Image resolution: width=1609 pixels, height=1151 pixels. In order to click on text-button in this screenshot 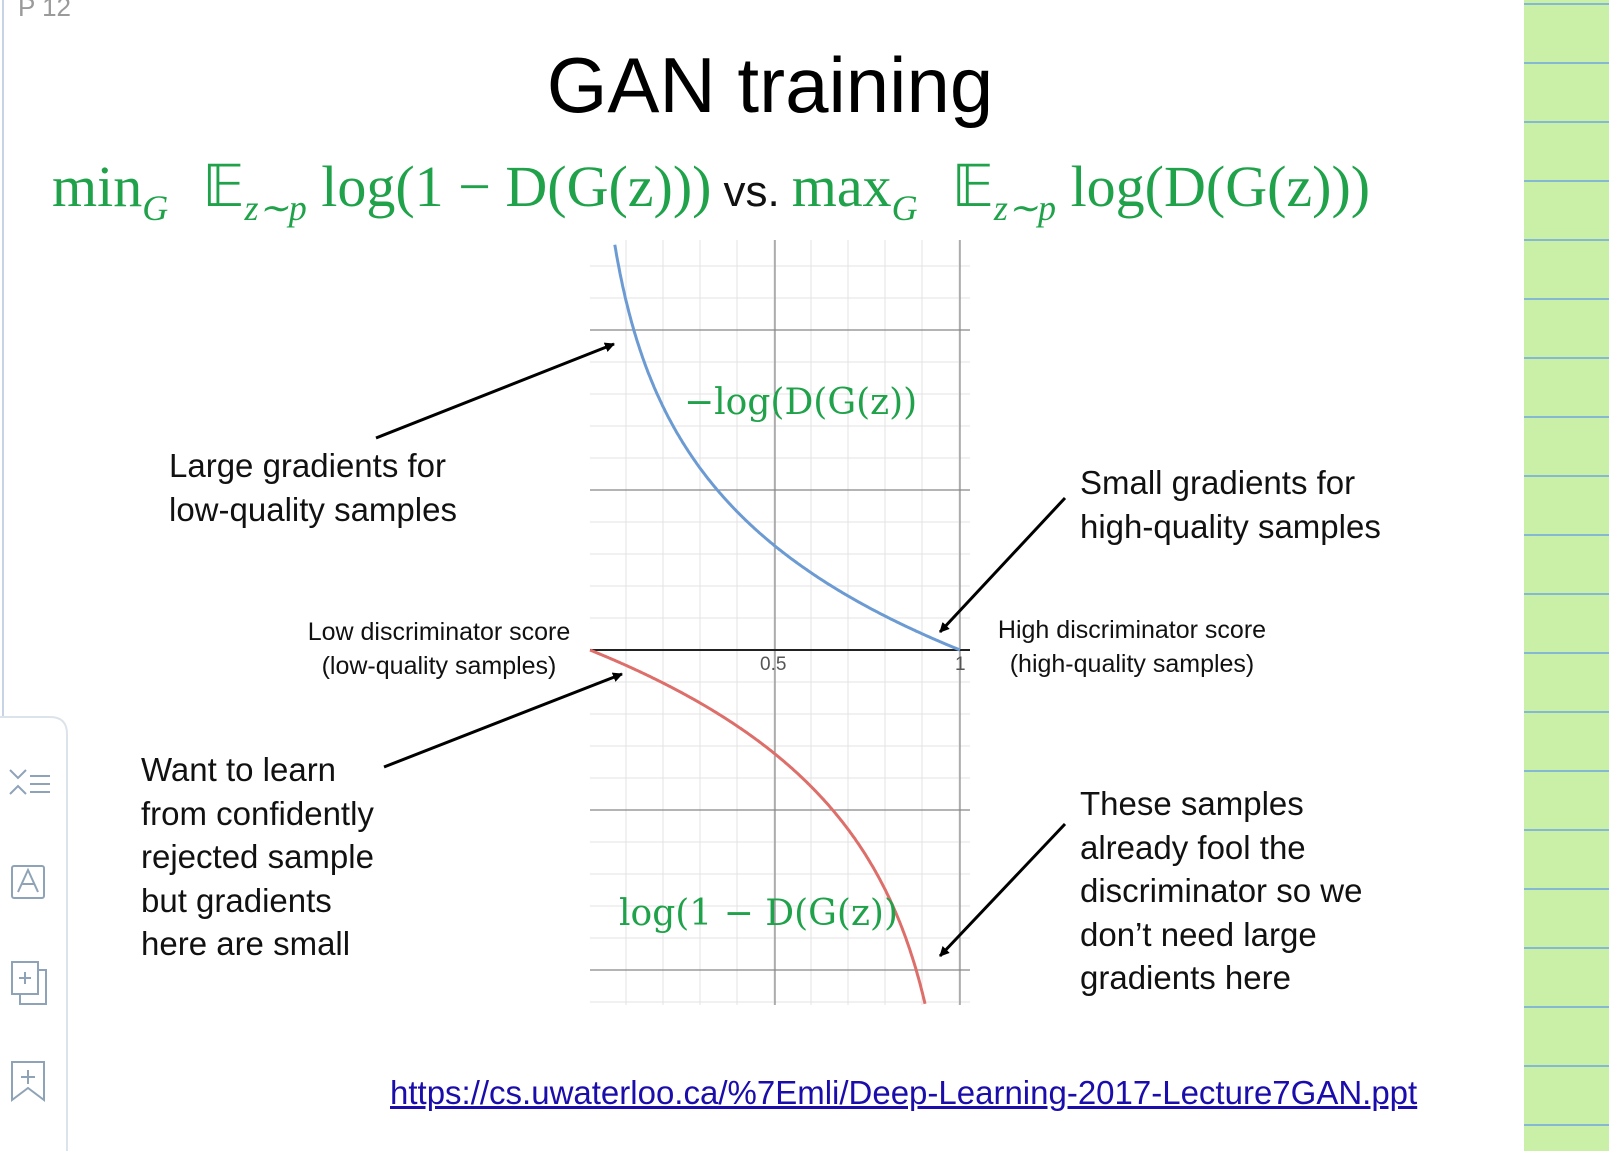, I will do `click(28, 882)`.